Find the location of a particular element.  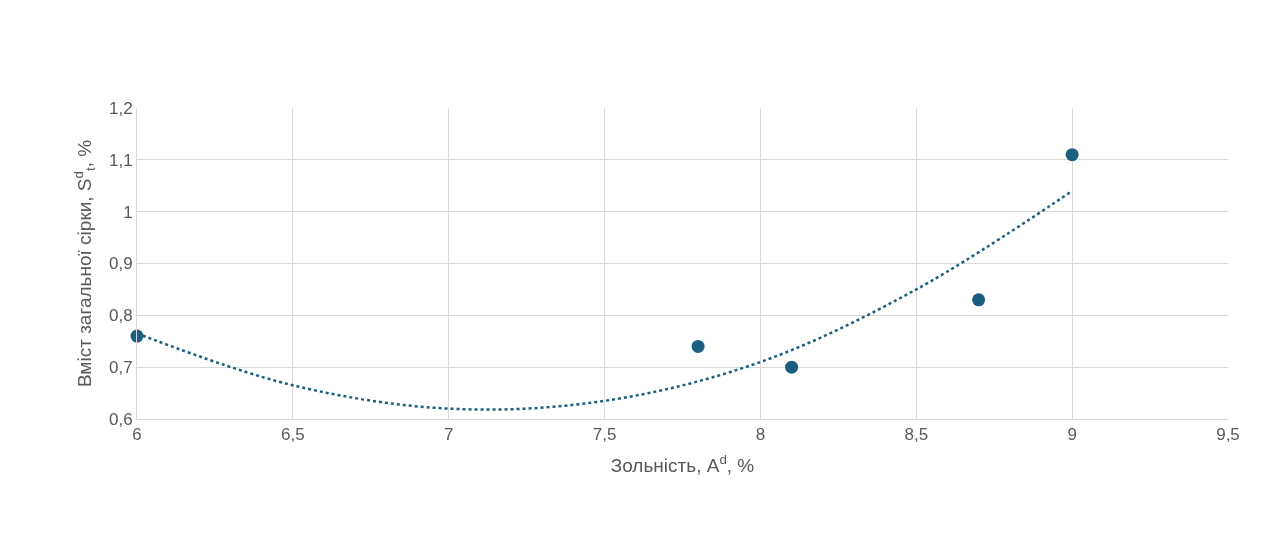

x-tick-label: 8 is located at coordinates (760, 435).